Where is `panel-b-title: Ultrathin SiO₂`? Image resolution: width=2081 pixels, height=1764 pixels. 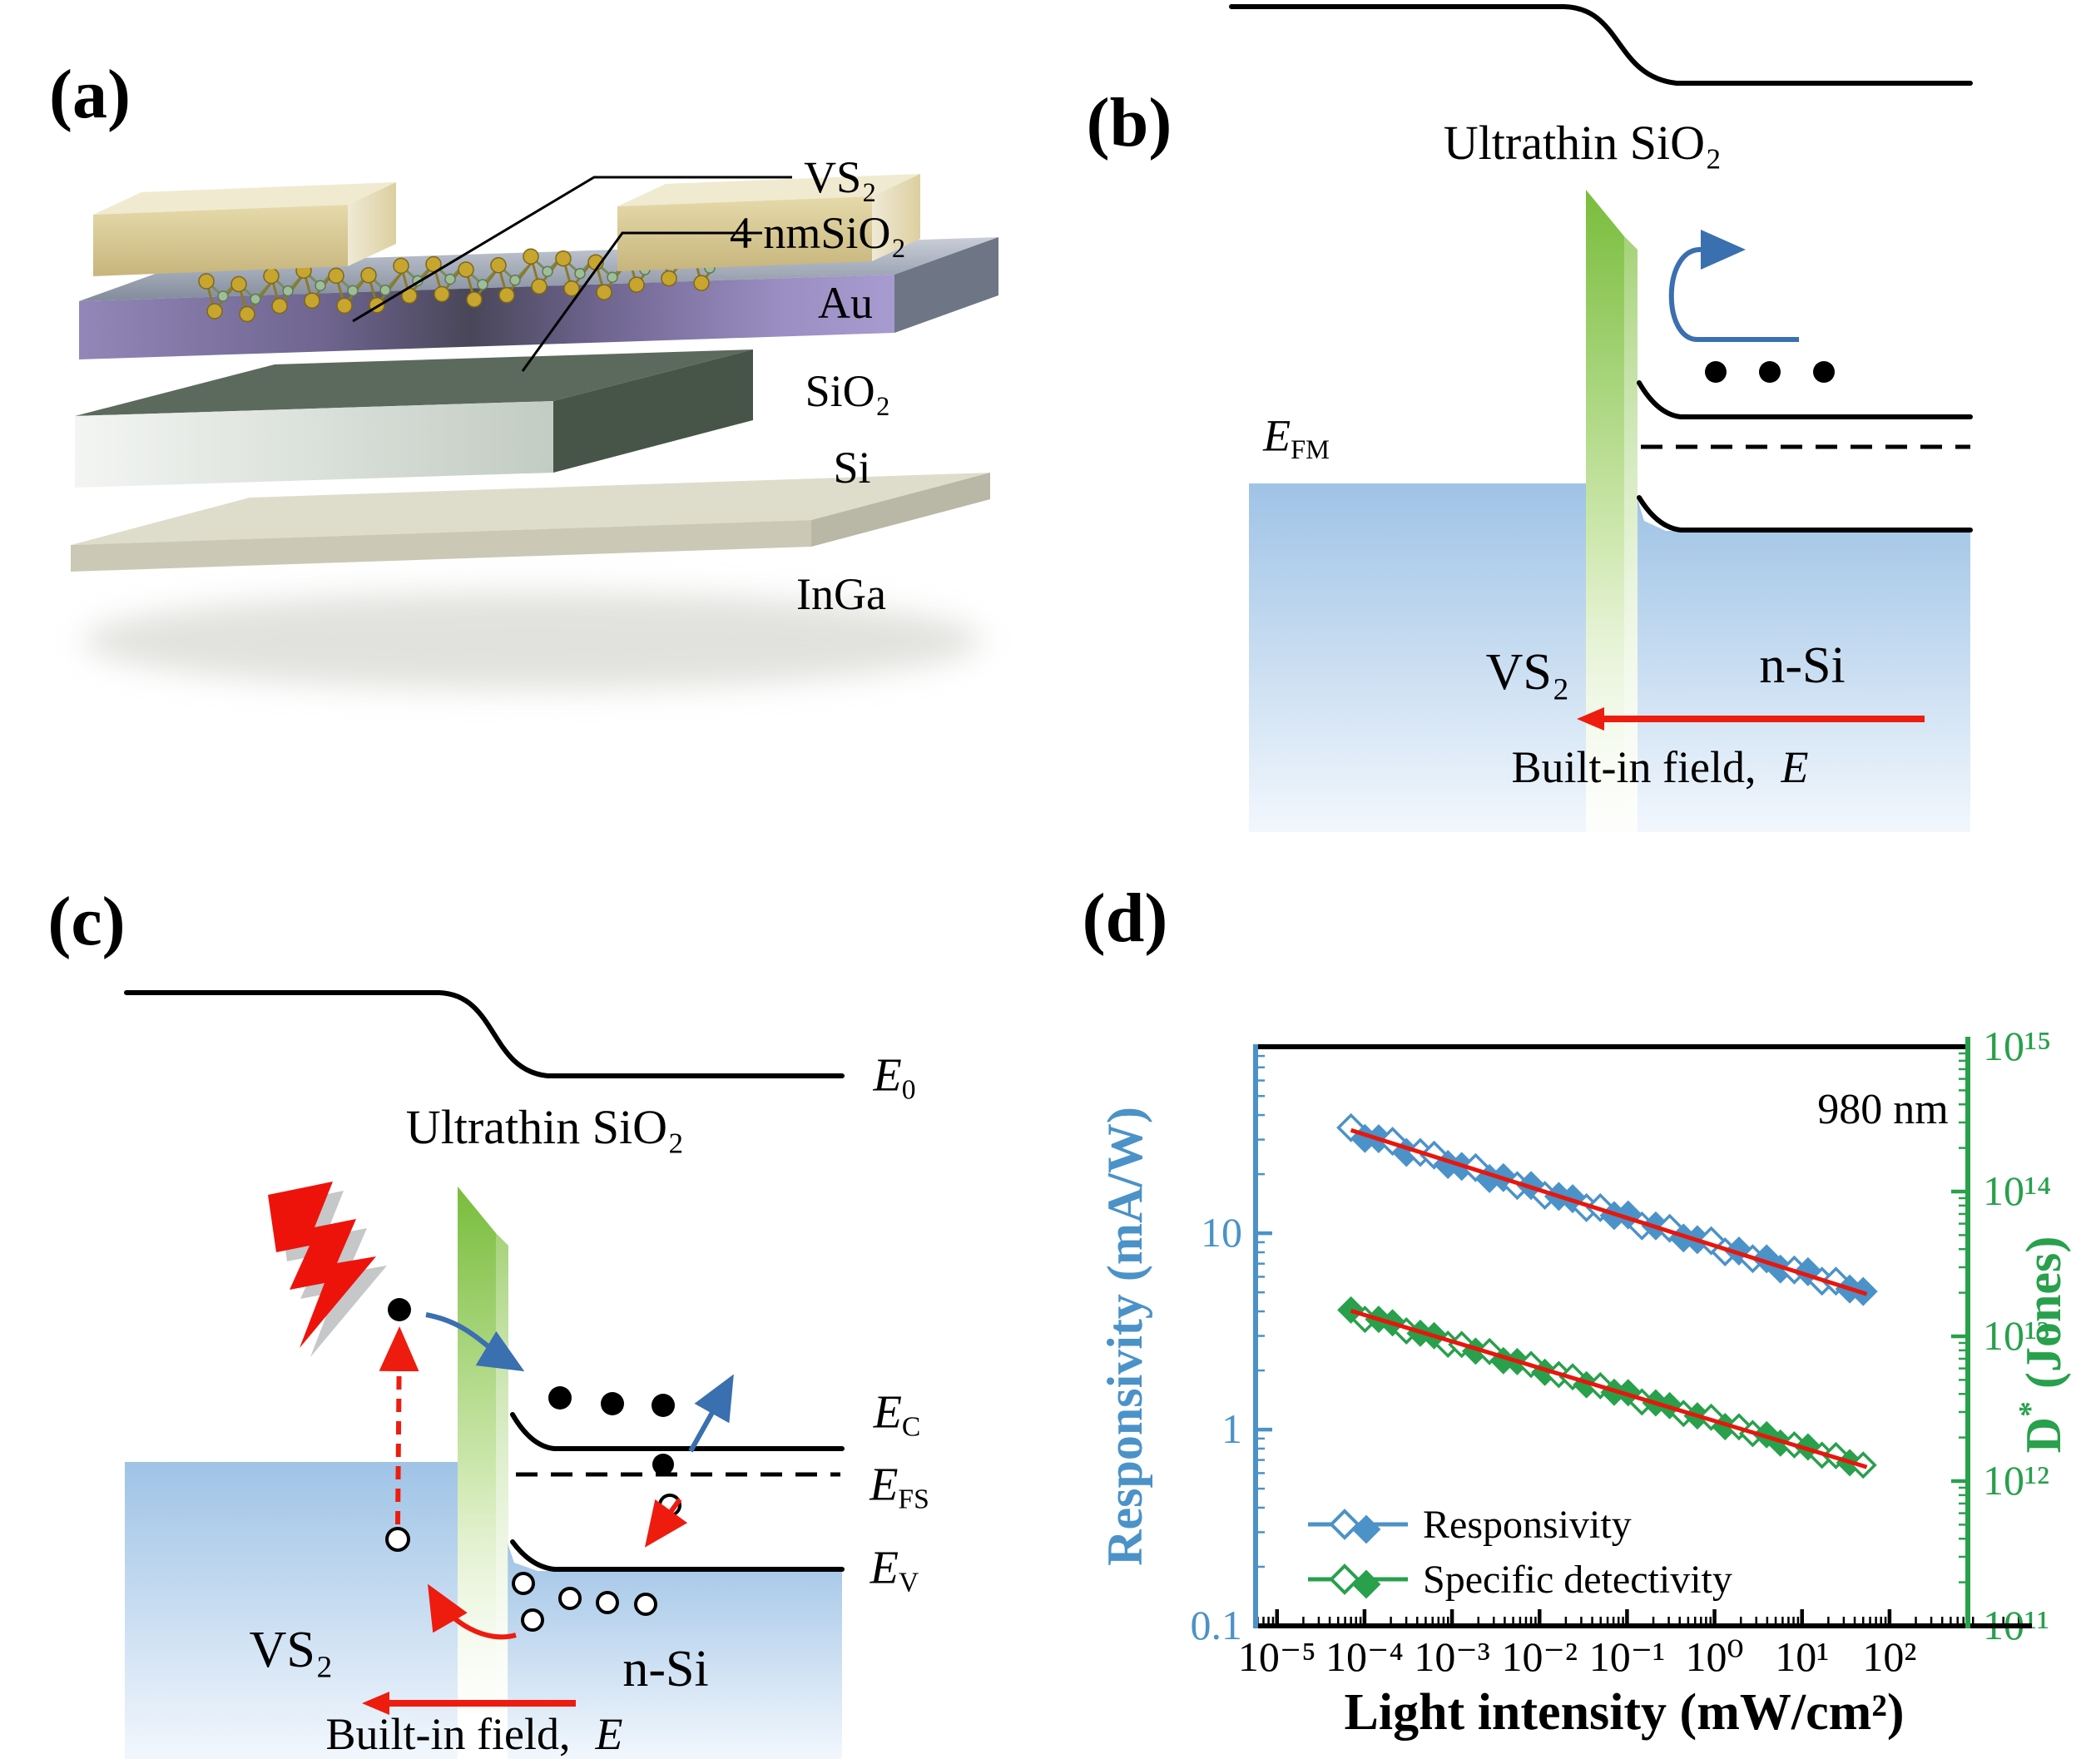
panel-b-title: Ultrathin SiO₂ is located at coordinates (1583, 143).